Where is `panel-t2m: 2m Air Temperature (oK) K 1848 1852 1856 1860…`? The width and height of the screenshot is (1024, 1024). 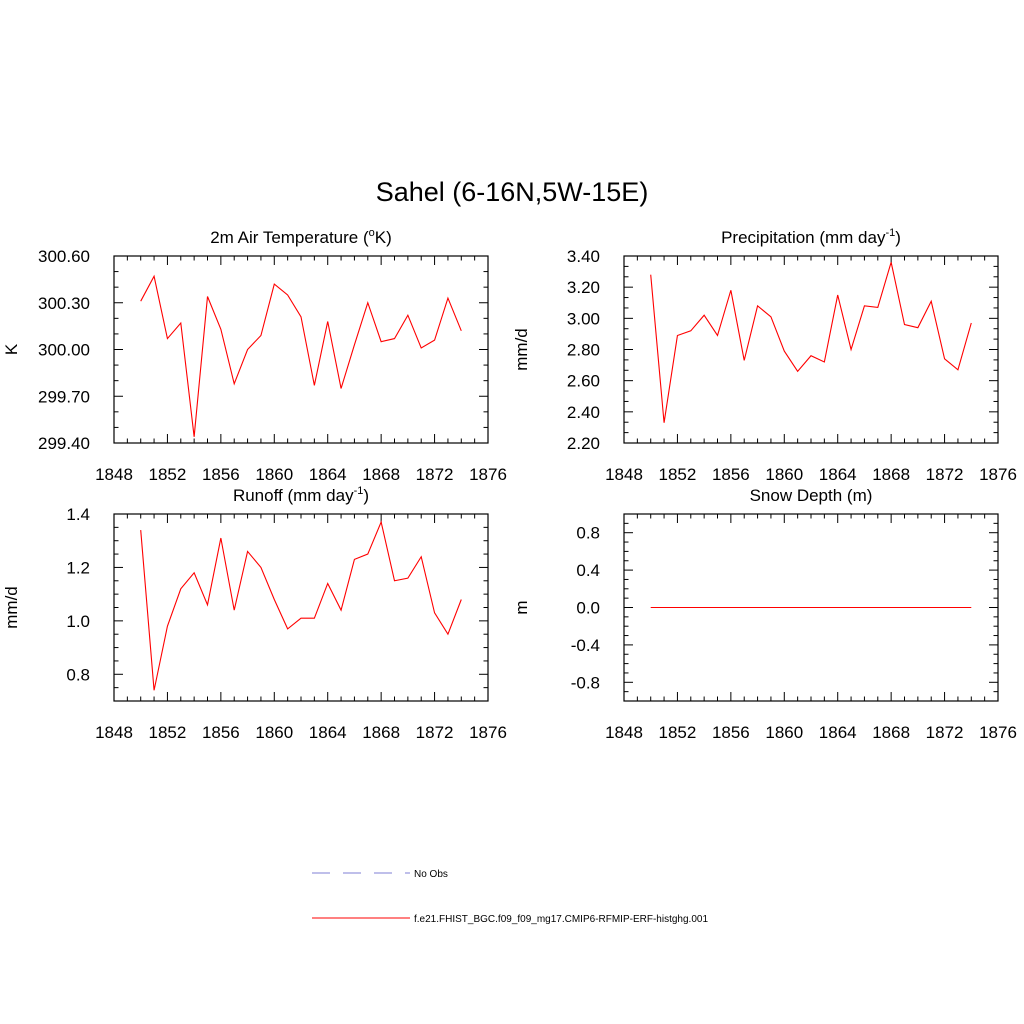 panel-t2m: 2m Air Temperature (oK) K 1848 1852 1856 1860… is located at coordinates (254, 355).